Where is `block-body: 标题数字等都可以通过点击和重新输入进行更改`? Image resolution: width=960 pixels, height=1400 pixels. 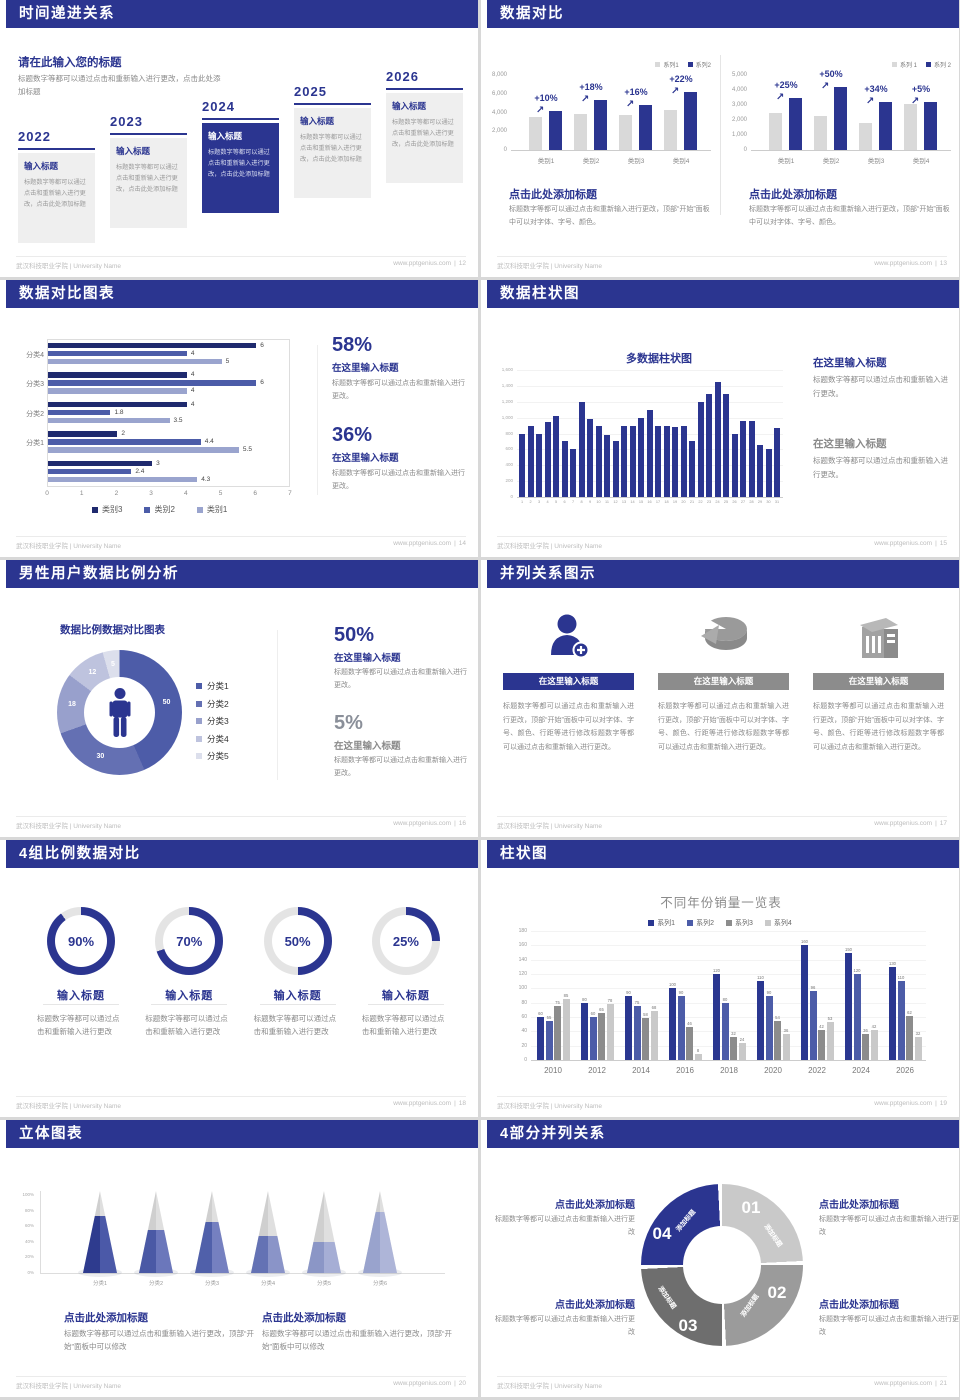 block-body: 标题数字等都可以通过点击和重新输入进行更改 is located at coordinates (889, 1226).